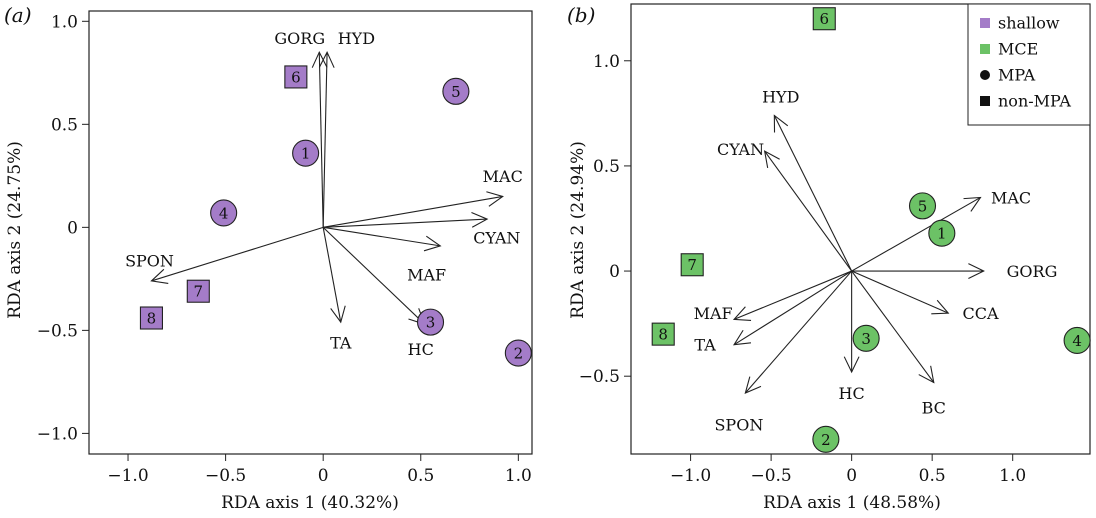  I want to click on site-2-marker, so click(826, 439).